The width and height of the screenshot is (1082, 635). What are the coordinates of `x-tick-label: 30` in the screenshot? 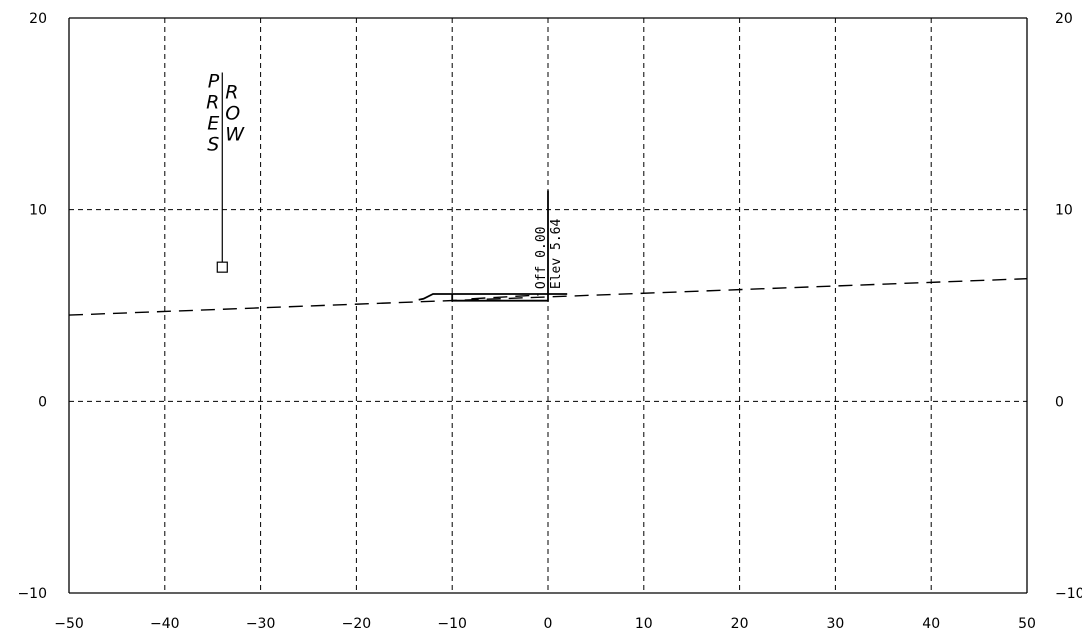 It's located at (835, 624).